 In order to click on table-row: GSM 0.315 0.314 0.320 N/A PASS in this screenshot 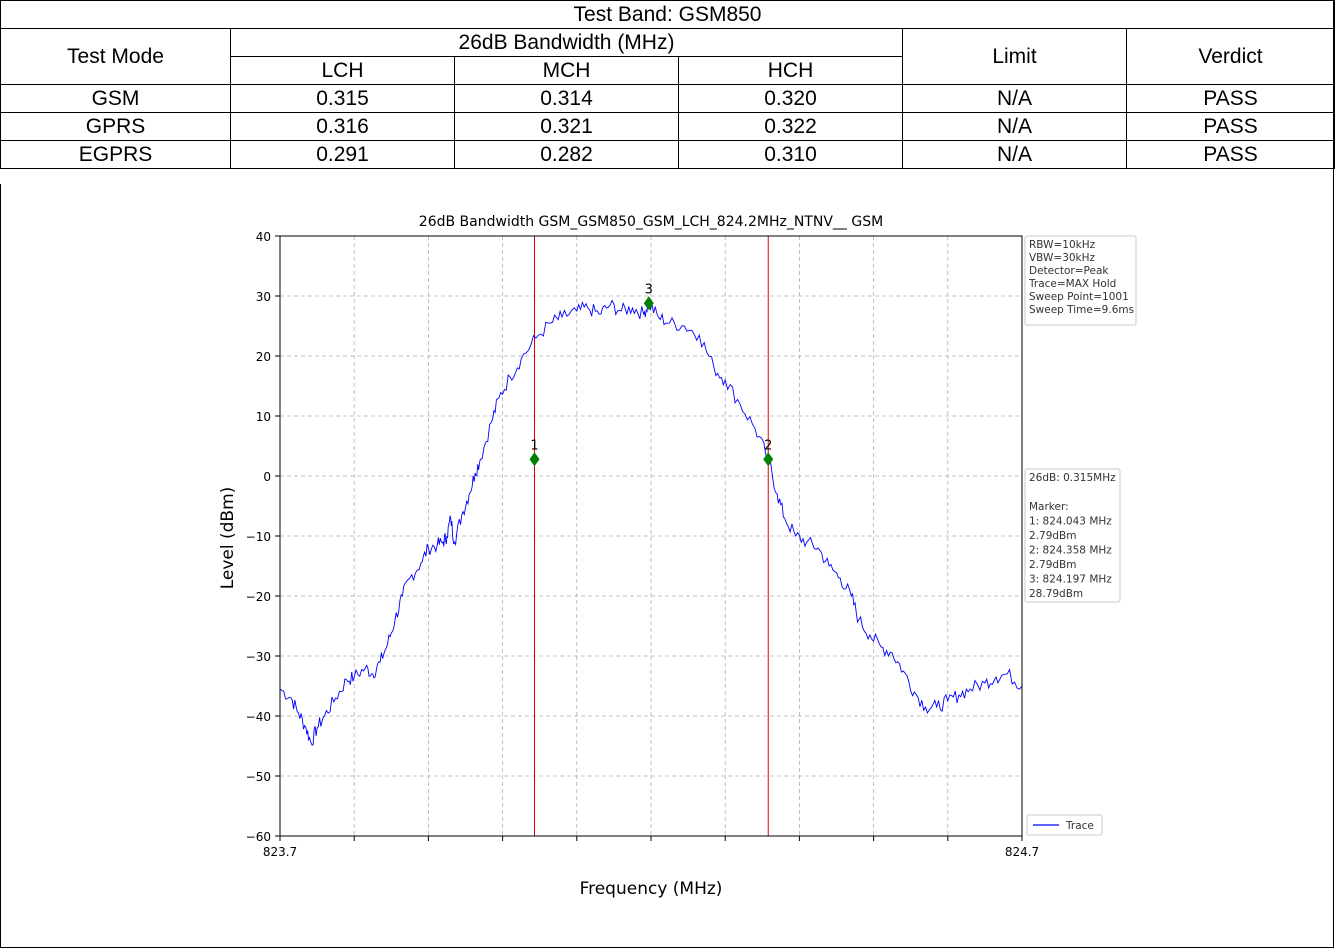, I will do `click(667, 98)`.